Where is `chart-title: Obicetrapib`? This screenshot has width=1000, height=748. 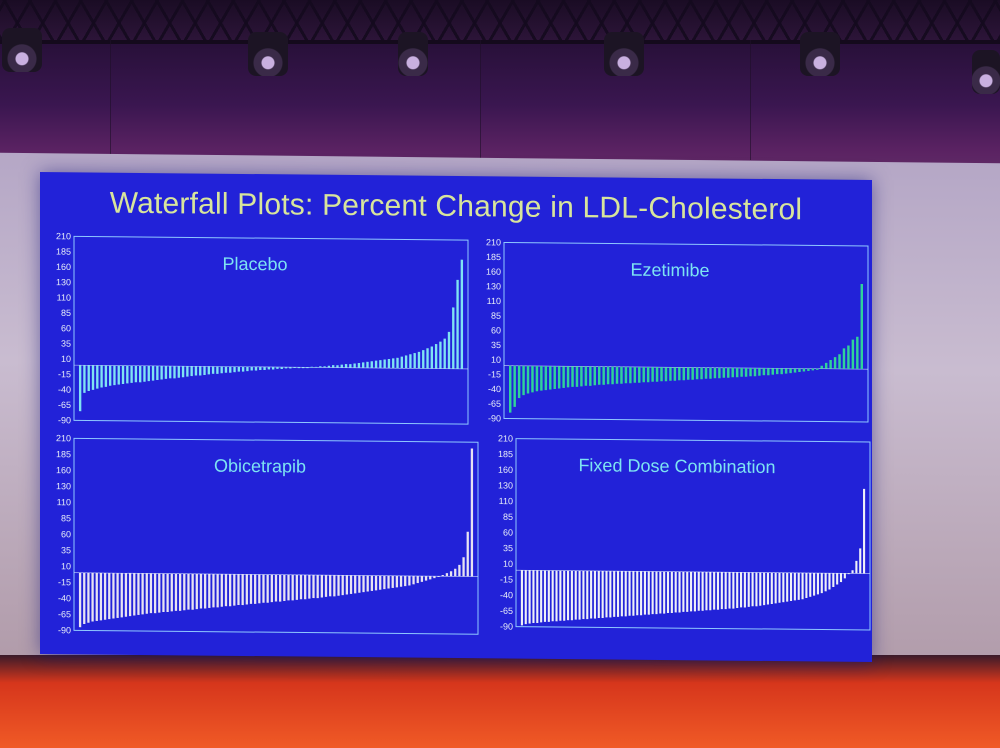 chart-title: Obicetrapib is located at coordinates (260, 466).